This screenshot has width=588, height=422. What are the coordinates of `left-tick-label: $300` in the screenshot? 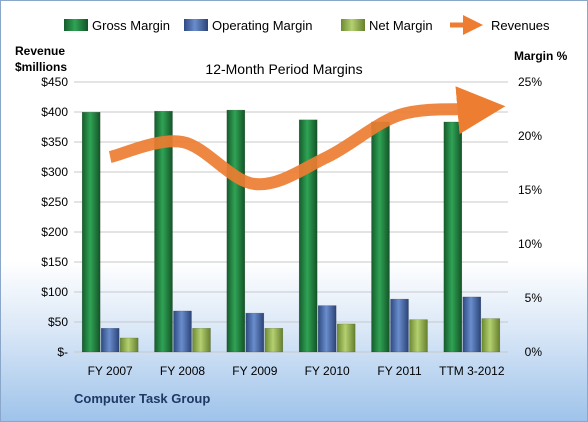 It's located at (54, 172).